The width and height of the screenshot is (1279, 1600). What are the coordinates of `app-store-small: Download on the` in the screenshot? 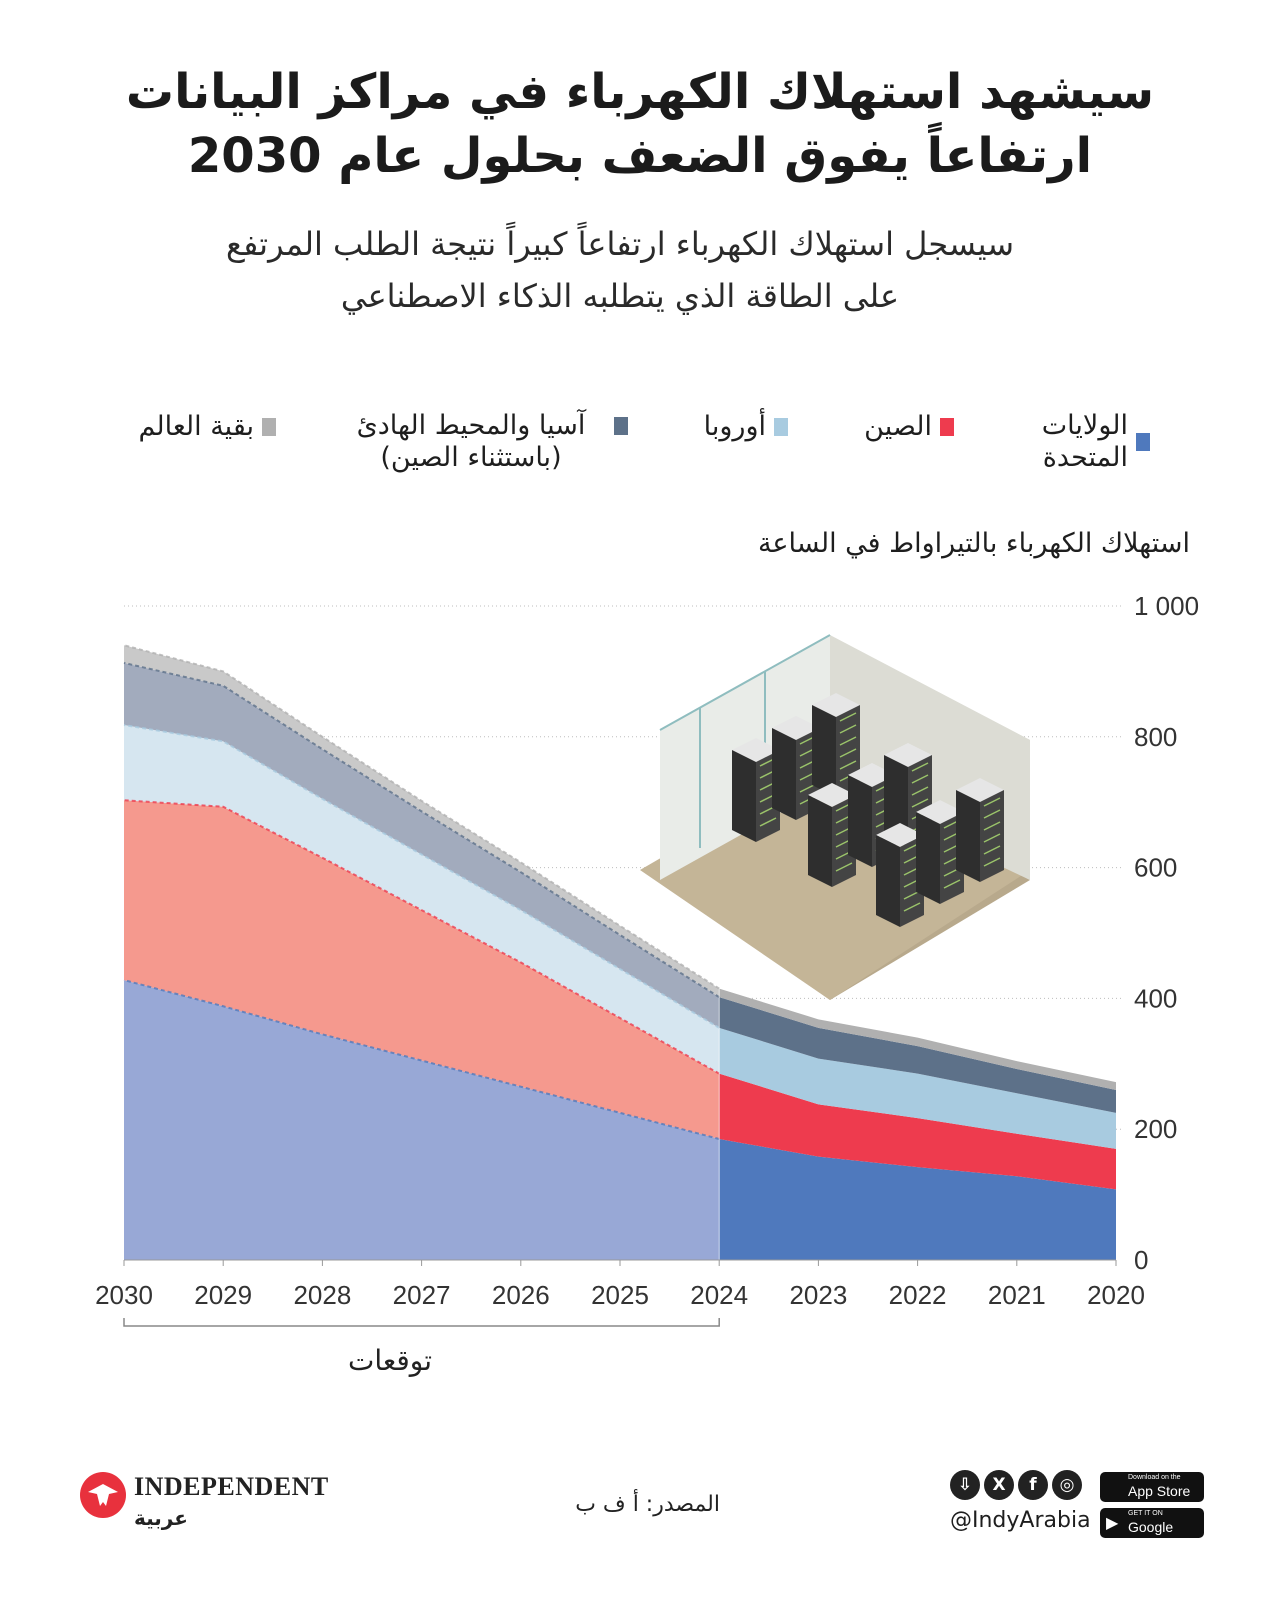 It's located at (1154, 1477).